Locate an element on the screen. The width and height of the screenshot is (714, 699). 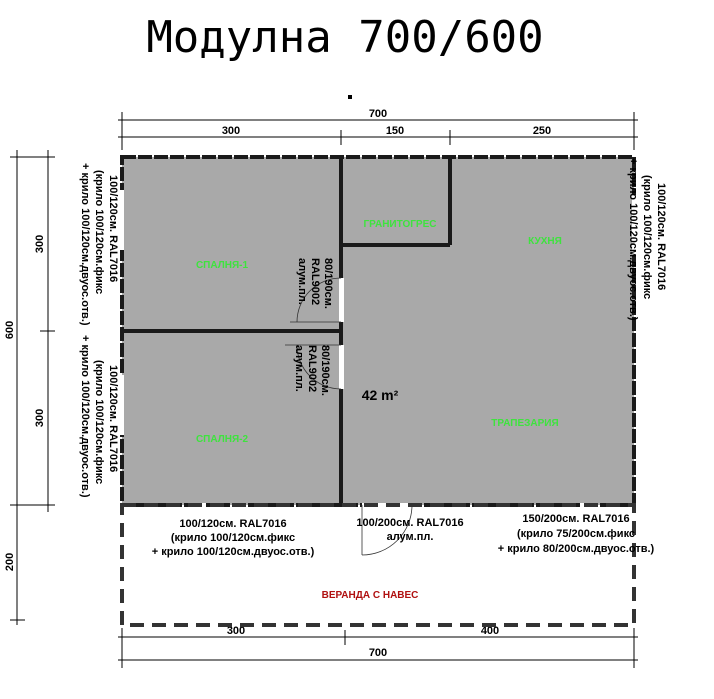
svg-text: (крило 75/200см.фикс is located at coordinates (576, 534).